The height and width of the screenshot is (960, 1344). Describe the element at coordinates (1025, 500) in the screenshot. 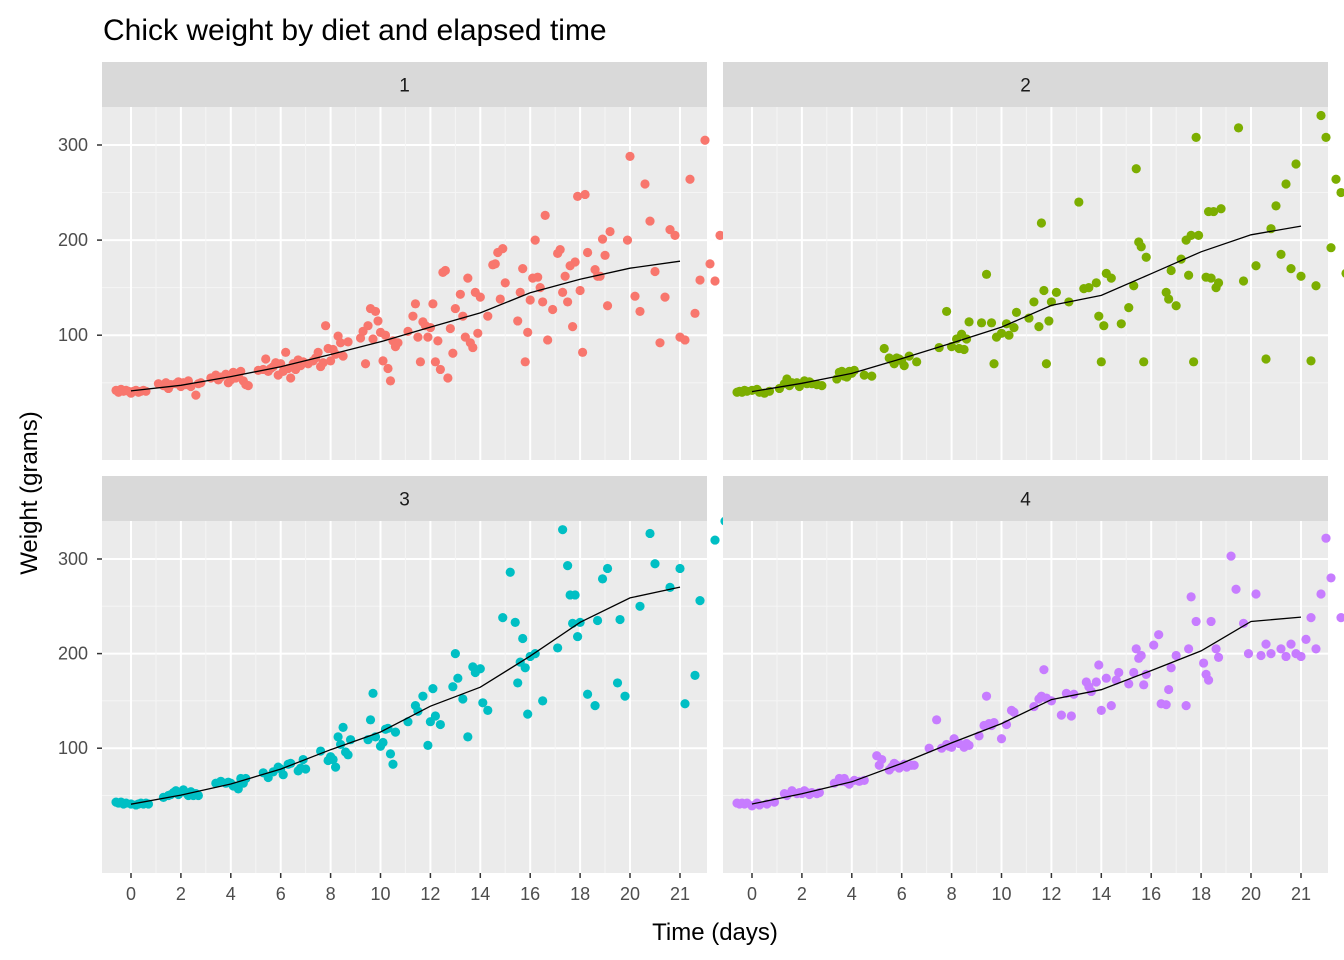

I see `facet-strip-label: 4` at that location.